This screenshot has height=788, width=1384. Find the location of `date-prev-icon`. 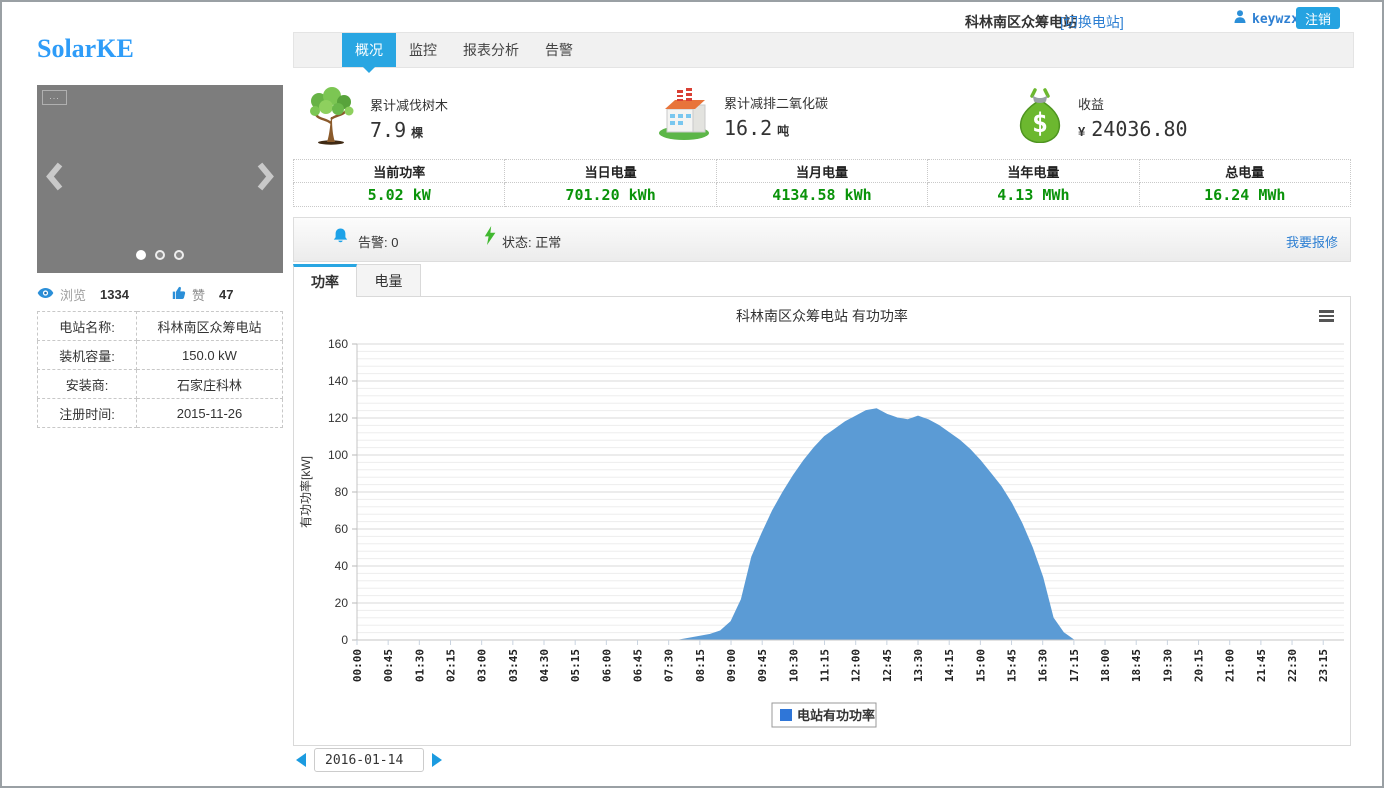

date-prev-icon is located at coordinates (301, 760).